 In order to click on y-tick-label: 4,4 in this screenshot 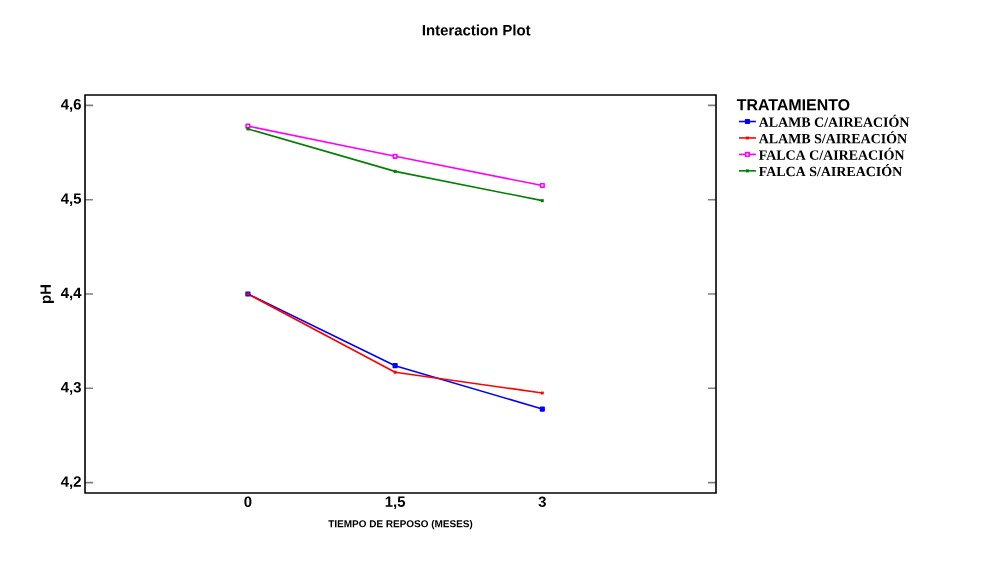, I will do `click(71, 294)`.